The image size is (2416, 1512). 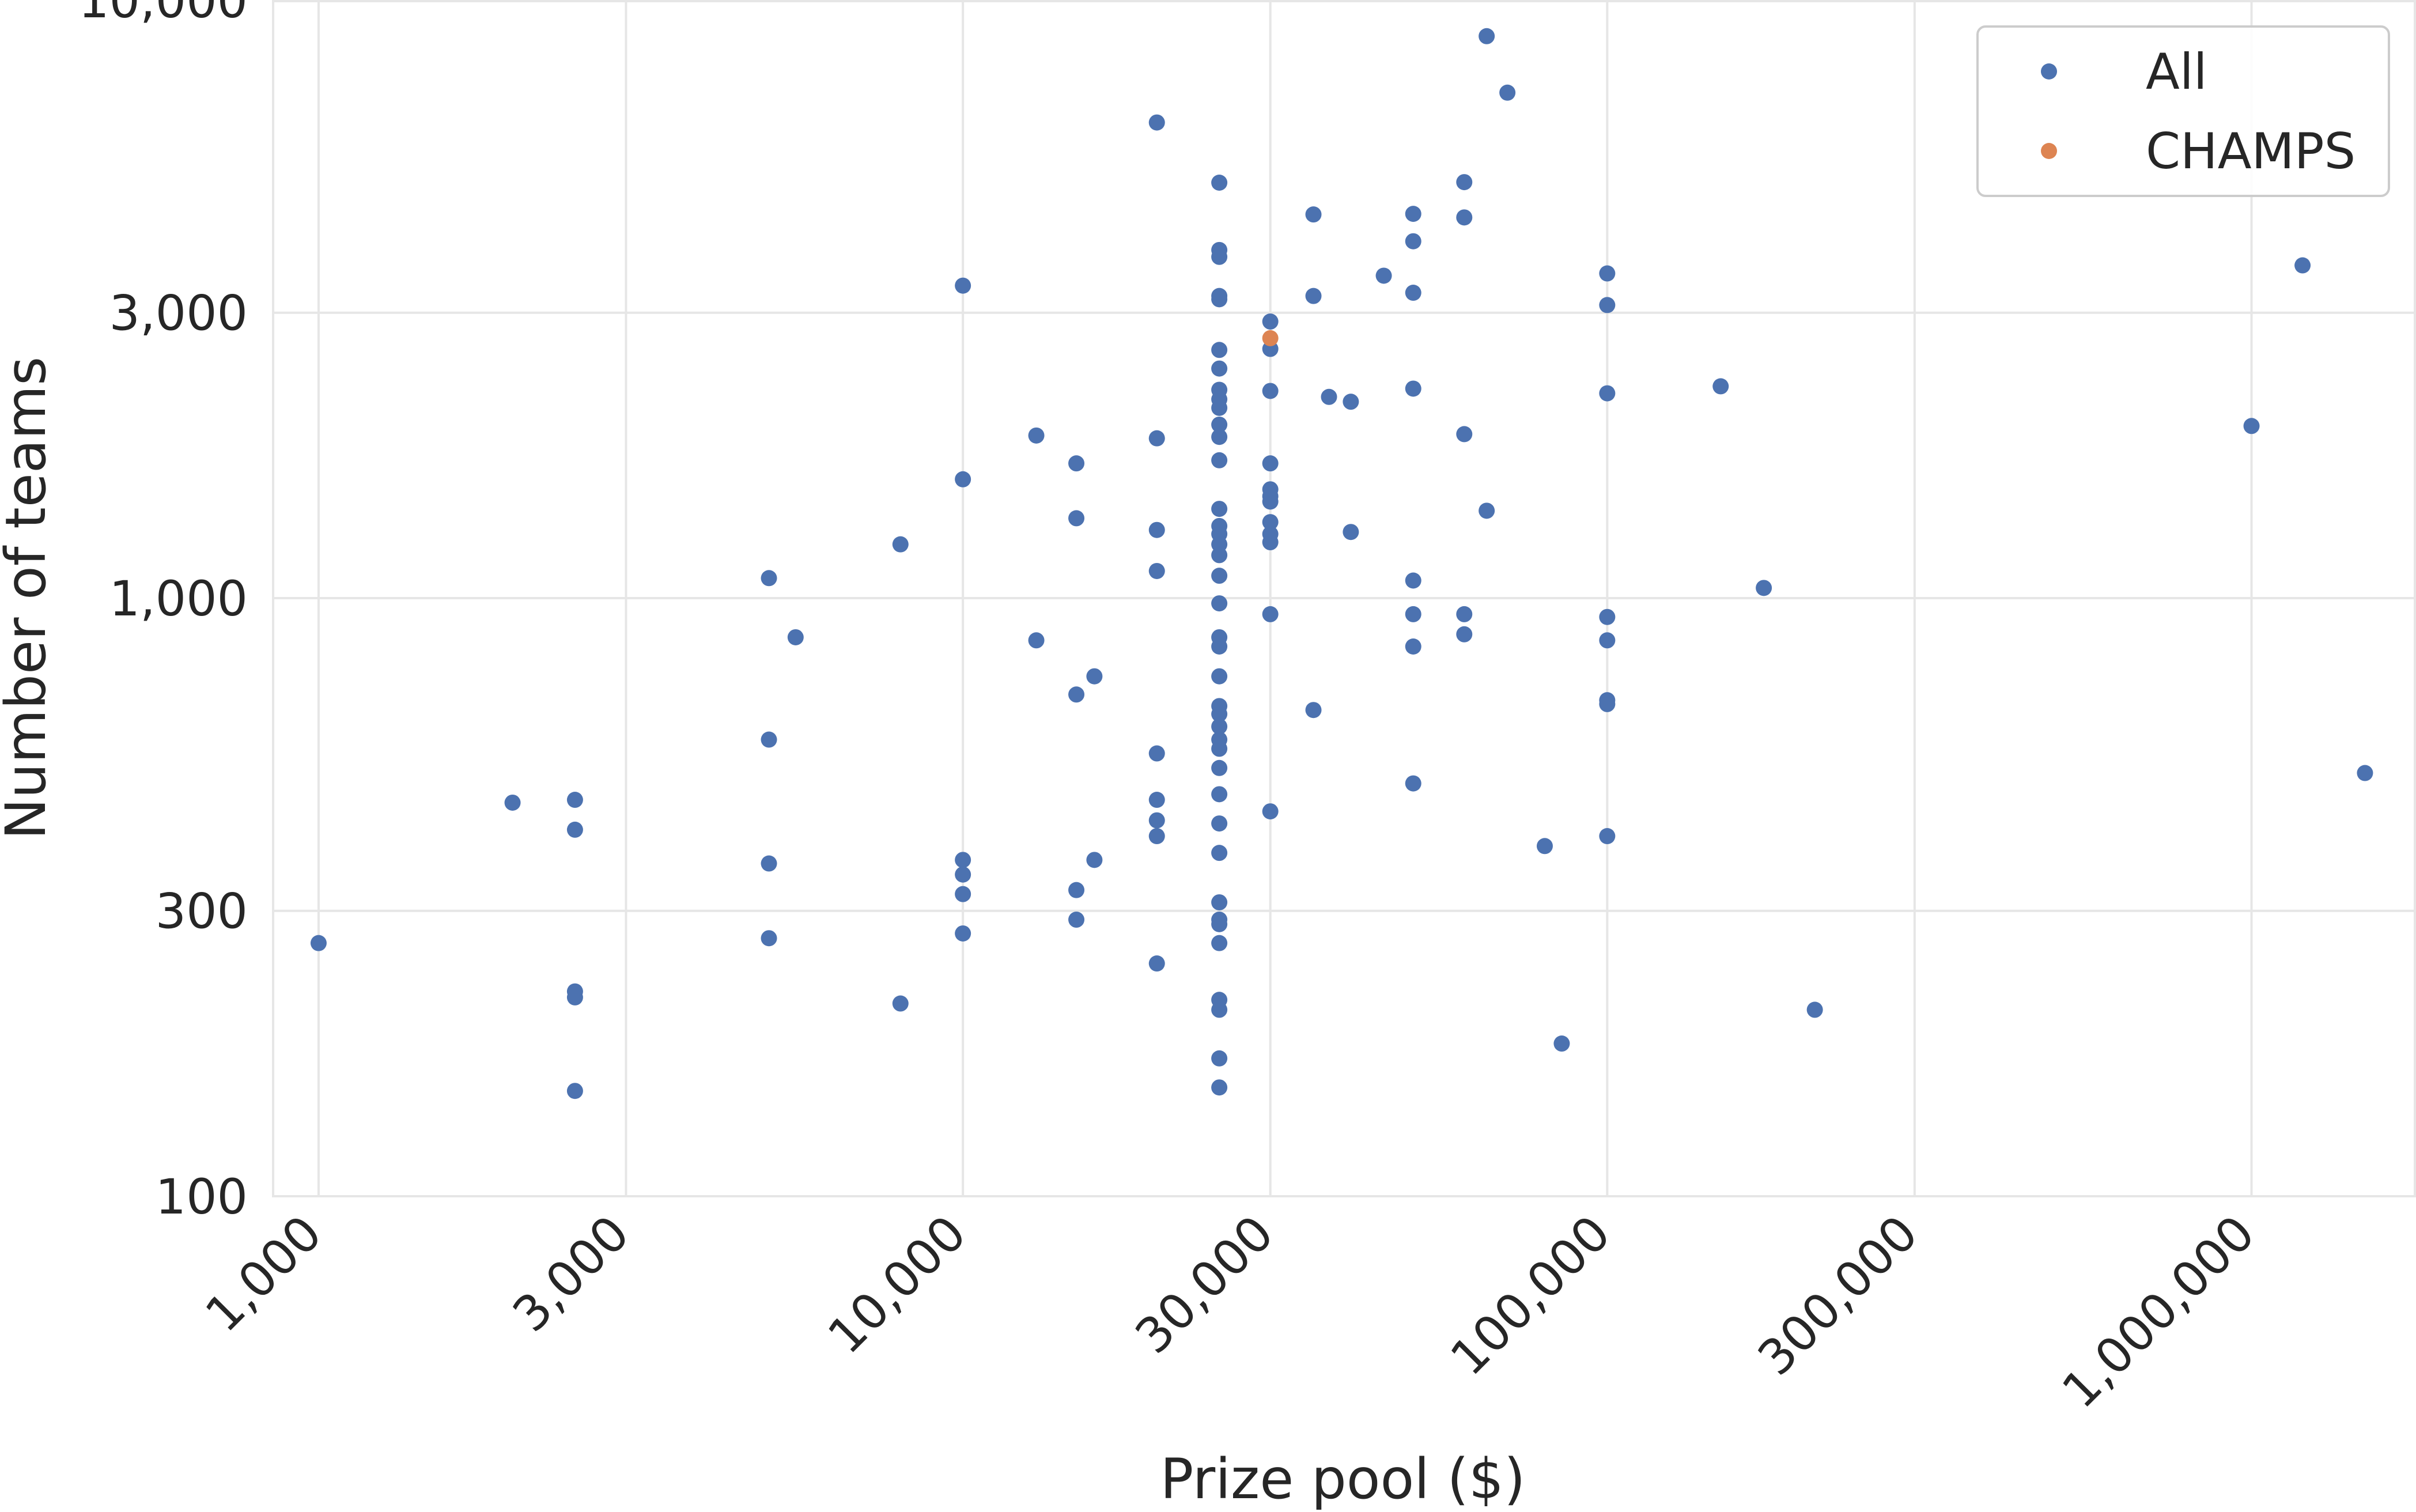 I want to click on x-tick-label: 10,000, so click(x=897, y=1284).